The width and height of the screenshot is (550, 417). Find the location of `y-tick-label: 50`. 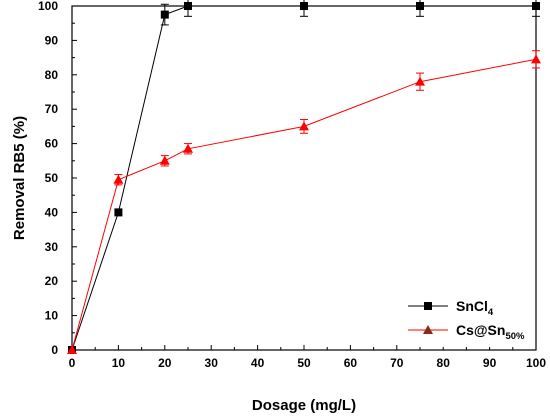

y-tick-label: 50 is located at coordinates (52, 178).